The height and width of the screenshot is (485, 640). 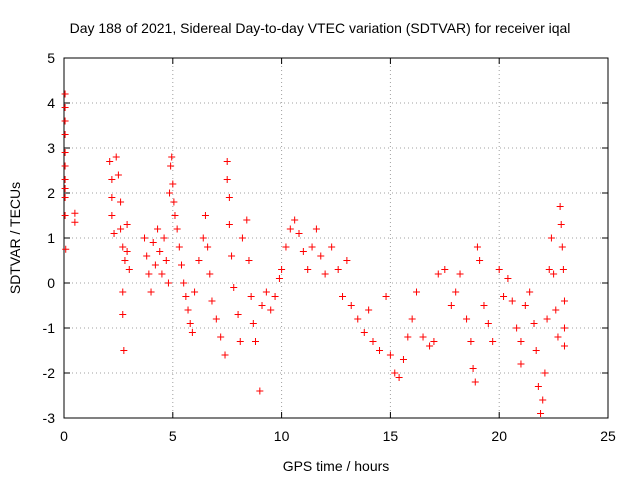 What do you see at coordinates (49, 328) in the screenshot?
I see `y-tick-label: -1` at bounding box center [49, 328].